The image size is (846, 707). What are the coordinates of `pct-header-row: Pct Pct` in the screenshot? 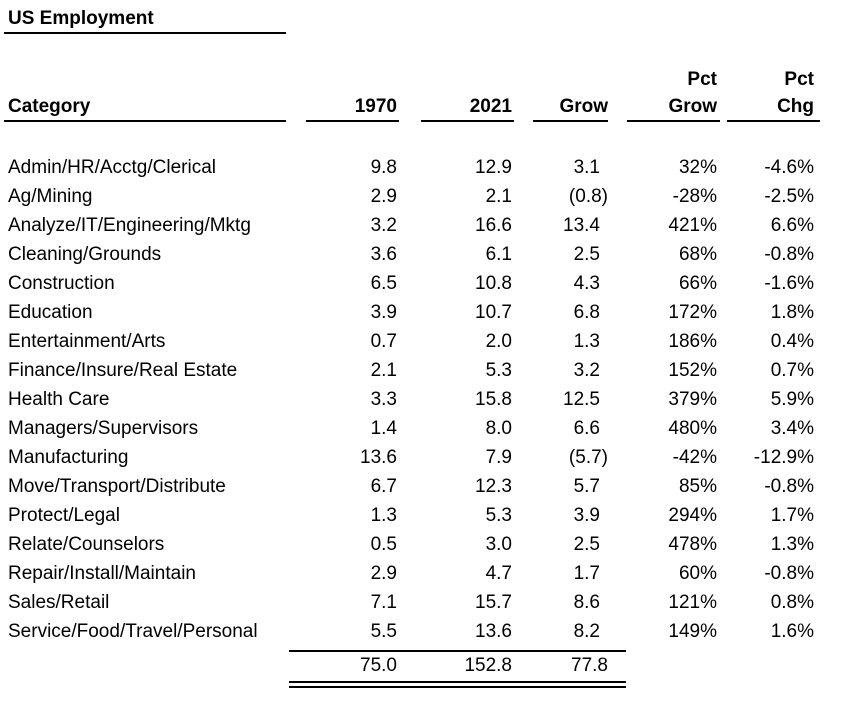 It's located at (412, 80).